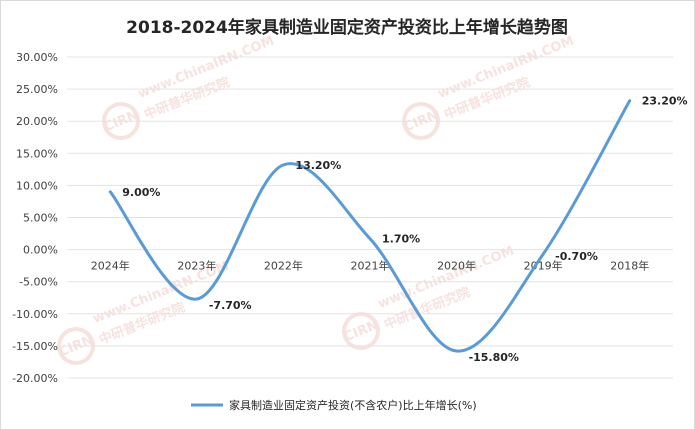 The width and height of the screenshot is (695, 430). What do you see at coordinates (40, 250) in the screenshot?
I see `y-tick-label: 0.00%` at bounding box center [40, 250].